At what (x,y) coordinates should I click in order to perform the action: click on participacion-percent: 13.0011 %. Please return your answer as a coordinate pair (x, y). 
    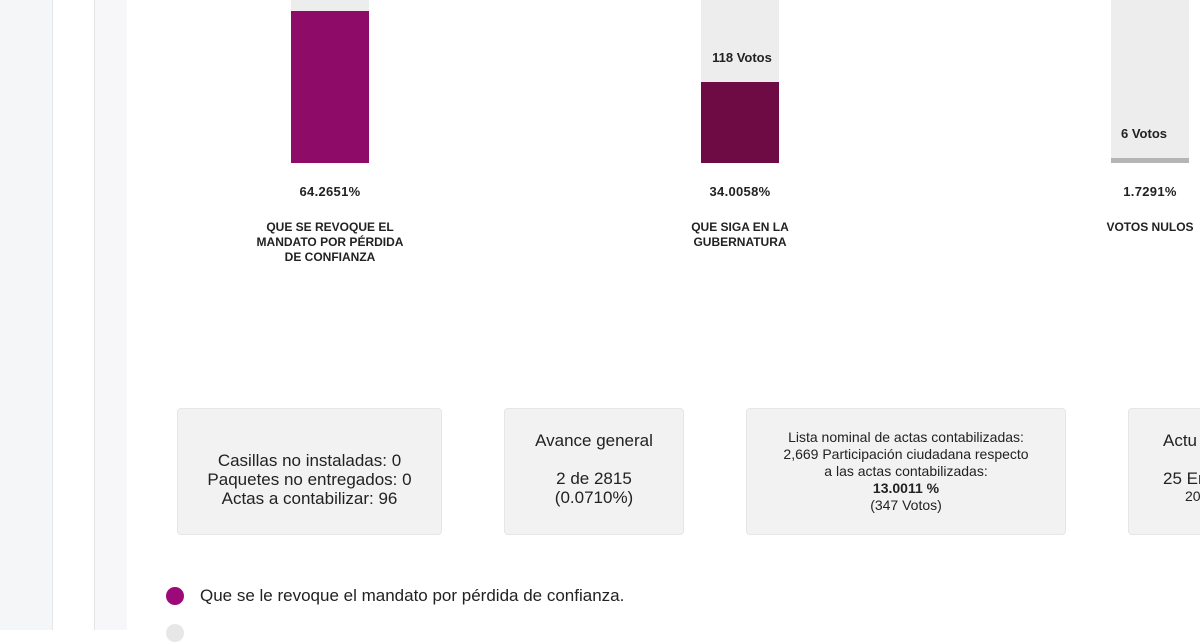
    Looking at the image, I should click on (906, 488).